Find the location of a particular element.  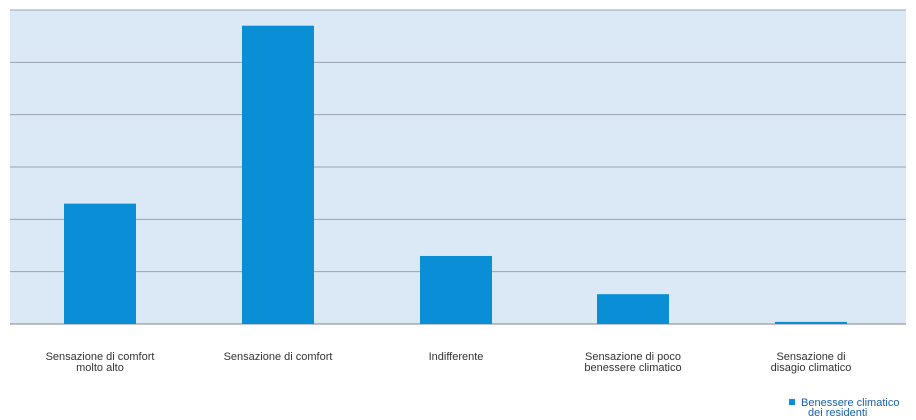

legend-label-line-1: Benessere climatico is located at coordinates (850, 403).